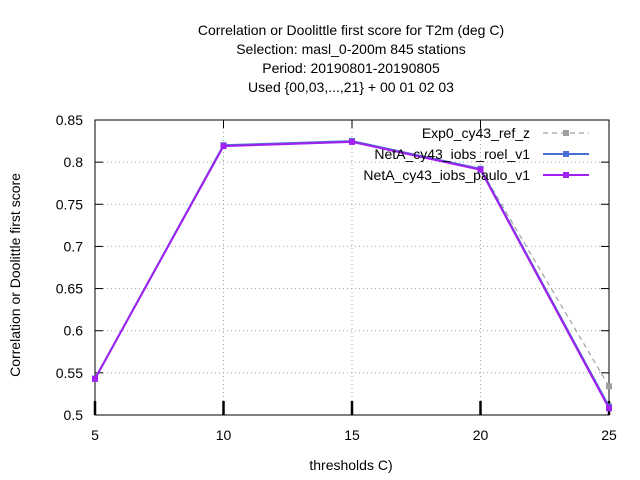 Image resolution: width=640 pixels, height=480 pixels. Describe the element at coordinates (74, 246) in the screenshot. I see `y-tick-label: 0.7` at that location.